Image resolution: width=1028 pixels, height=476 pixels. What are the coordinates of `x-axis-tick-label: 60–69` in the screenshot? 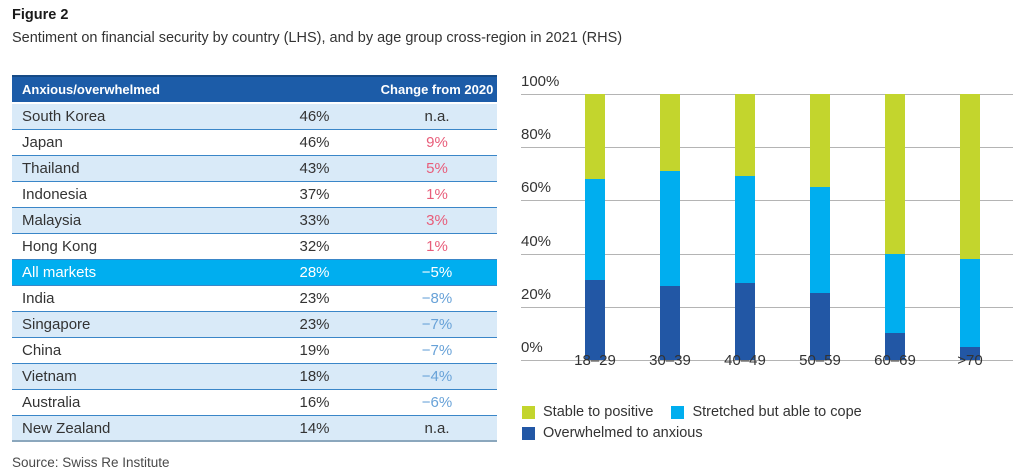 It's located at (895, 360).